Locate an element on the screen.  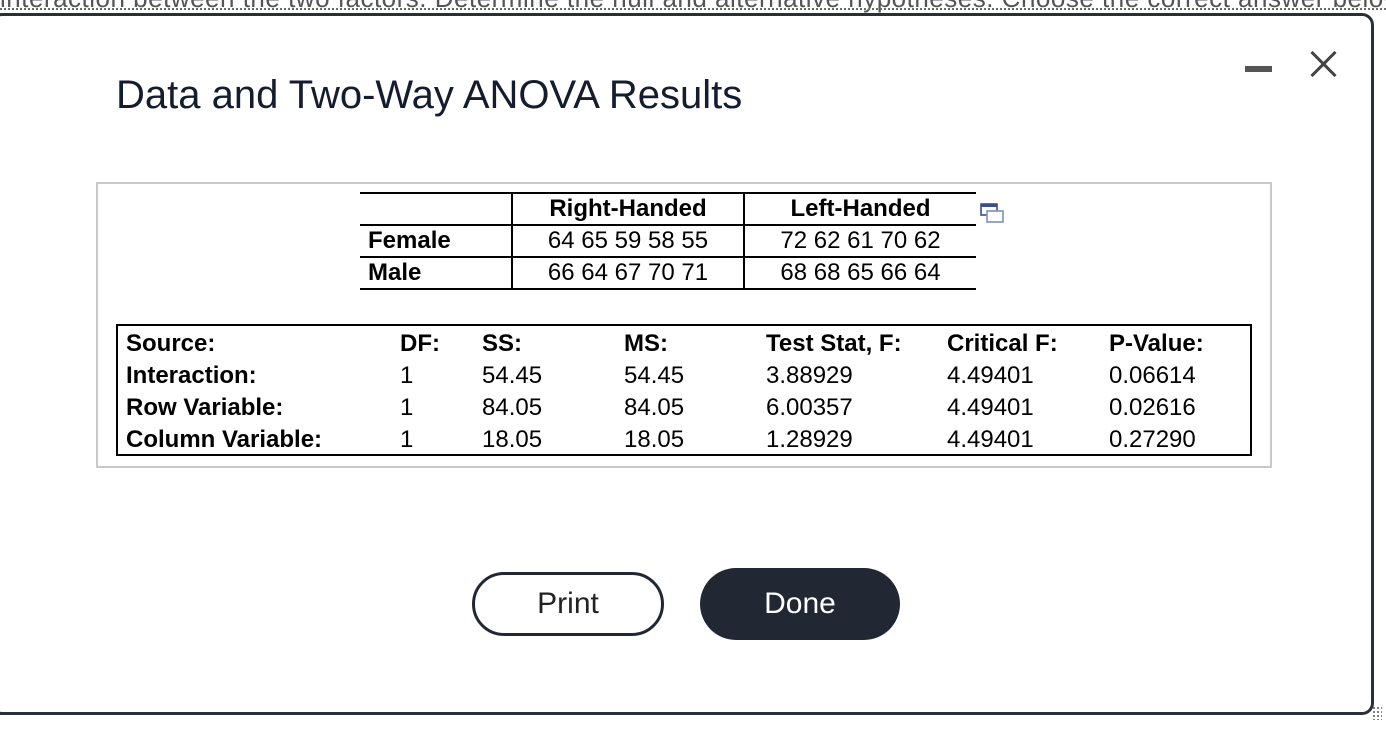
row-label-male: Male is located at coordinates (436, 273).